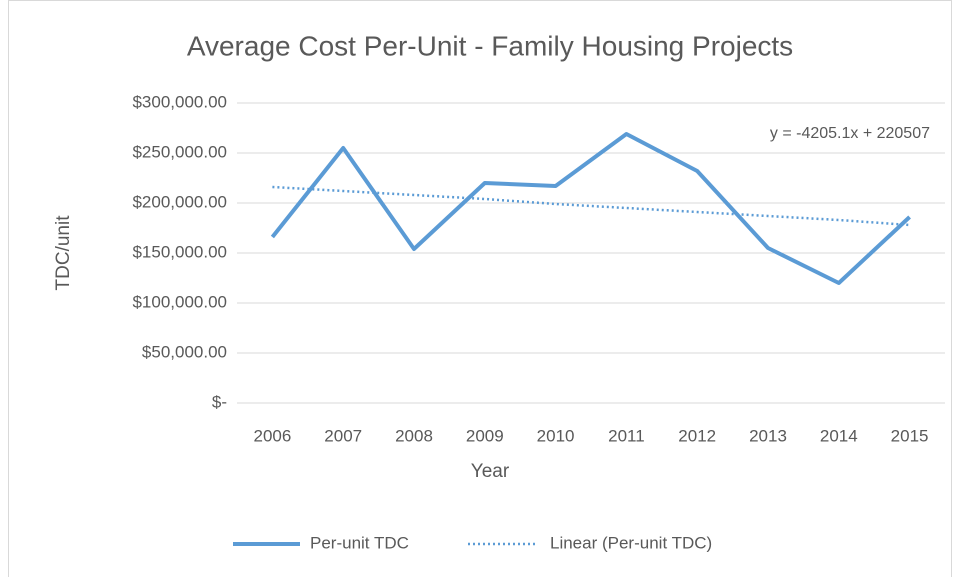 The width and height of the screenshot is (956, 577). What do you see at coordinates (184, 351) in the screenshot?
I see `y-tick-label: $50,000.00` at bounding box center [184, 351].